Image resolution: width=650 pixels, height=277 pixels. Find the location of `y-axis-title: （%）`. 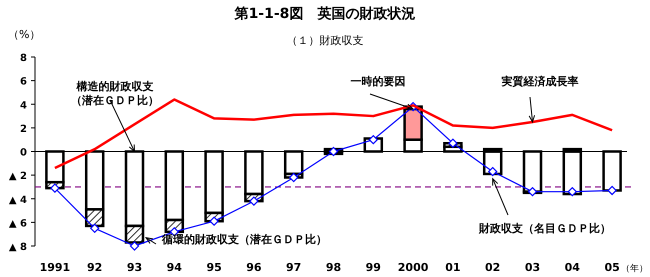

y-axis-title: （%） is located at coordinates (24, 34).